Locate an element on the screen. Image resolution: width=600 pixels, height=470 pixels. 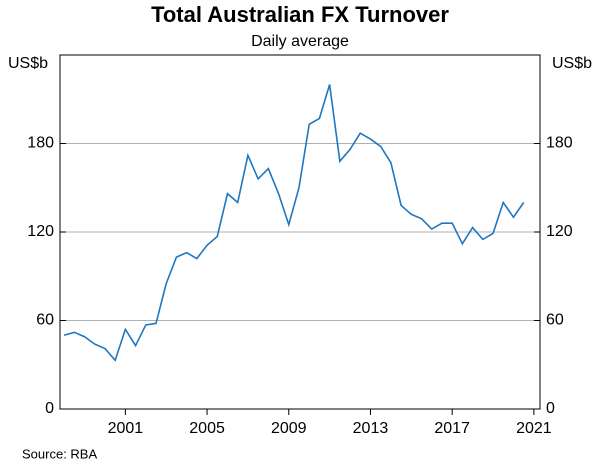
y2-axis-label: US$b is located at coordinates (572, 63).